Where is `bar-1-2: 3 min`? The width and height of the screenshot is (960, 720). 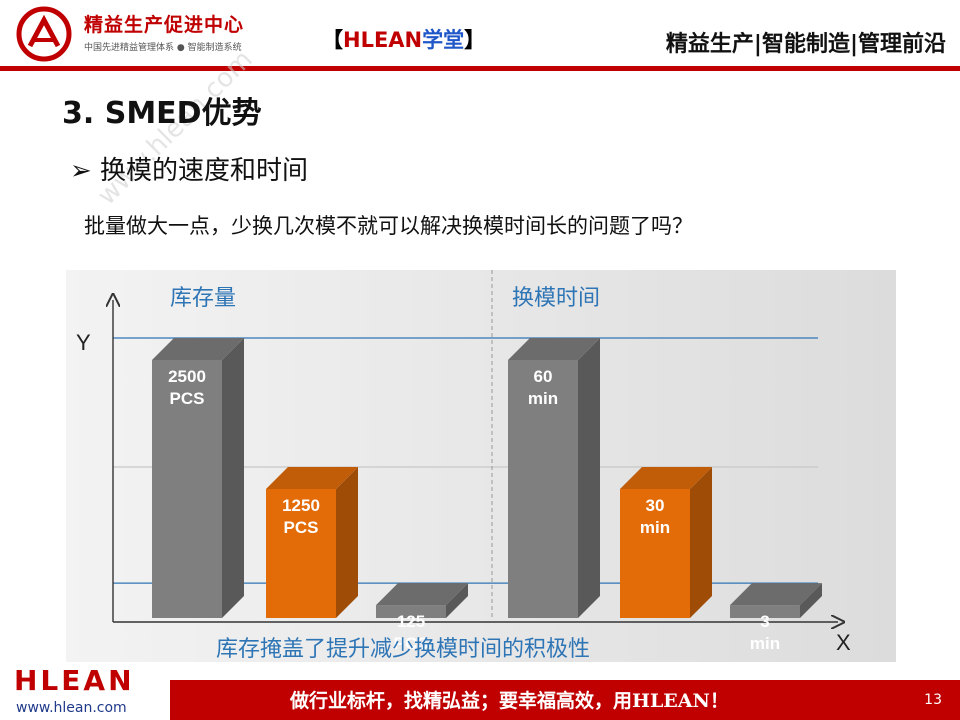 bar-1-2: 3 min is located at coordinates (776, 618).